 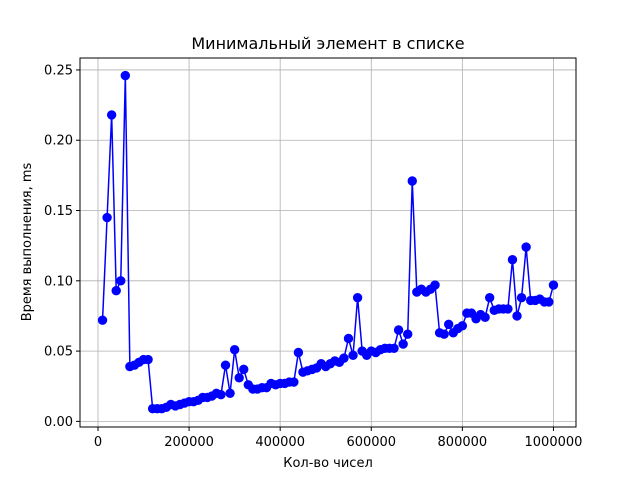 I want to click on y-axis-label: Время выполнения, ms, so click(x=27, y=241).